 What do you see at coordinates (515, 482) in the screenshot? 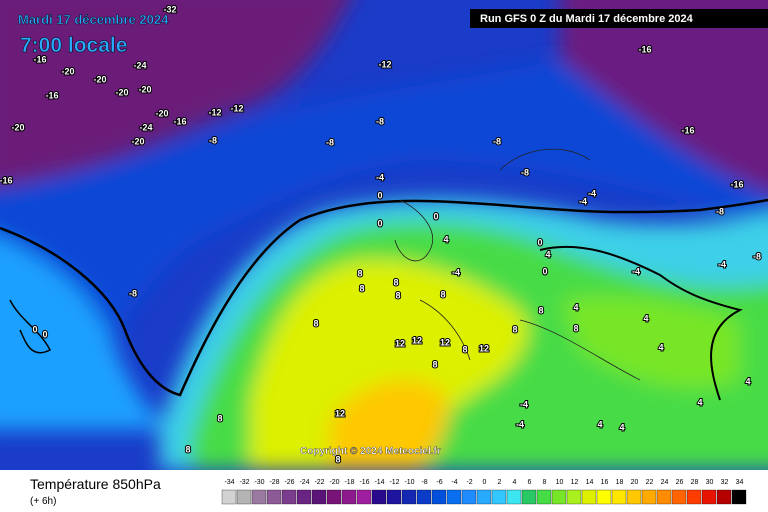
I see `legend-label: 4` at bounding box center [515, 482].